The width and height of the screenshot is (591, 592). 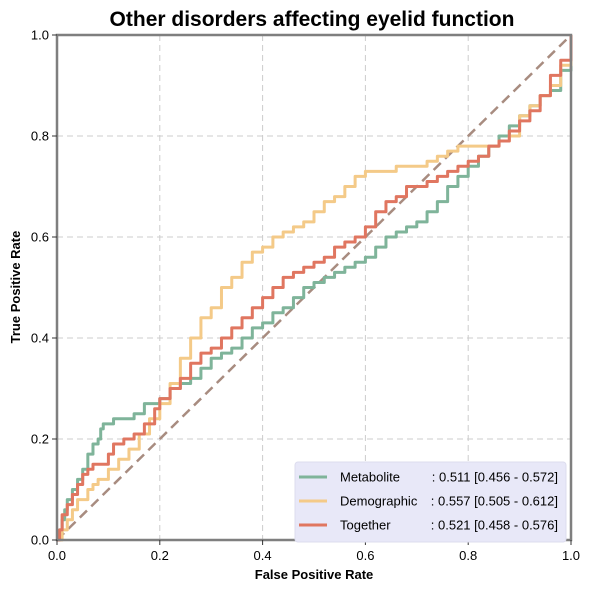 I want to click on y-tick-label-3: 0.6, so click(x=40, y=237).